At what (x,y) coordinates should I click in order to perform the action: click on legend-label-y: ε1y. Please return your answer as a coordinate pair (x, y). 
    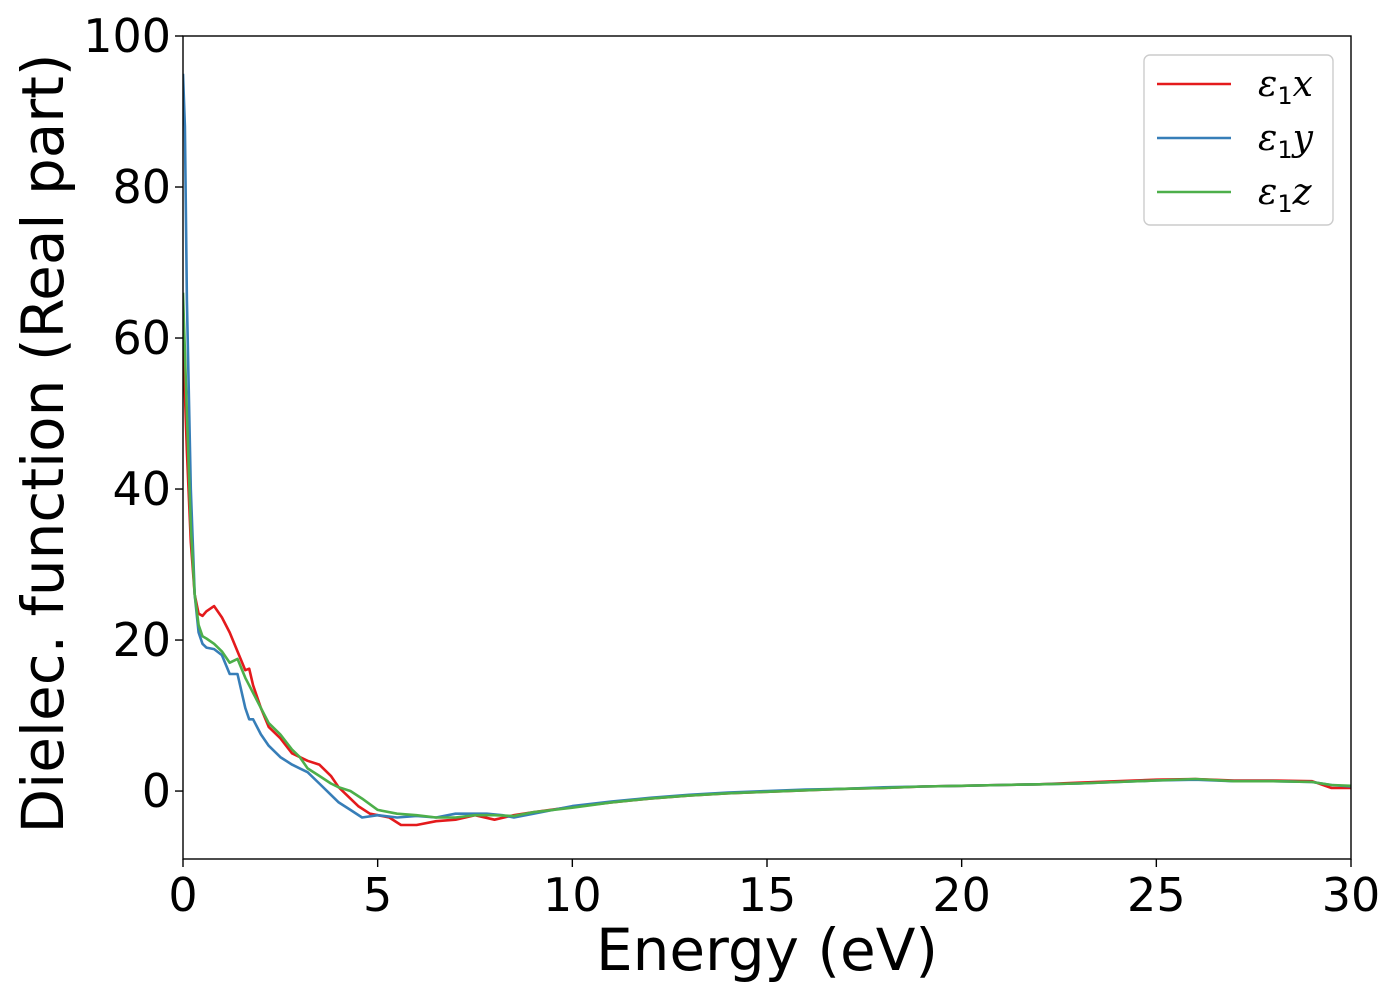
    Looking at the image, I should click on (1286, 141).